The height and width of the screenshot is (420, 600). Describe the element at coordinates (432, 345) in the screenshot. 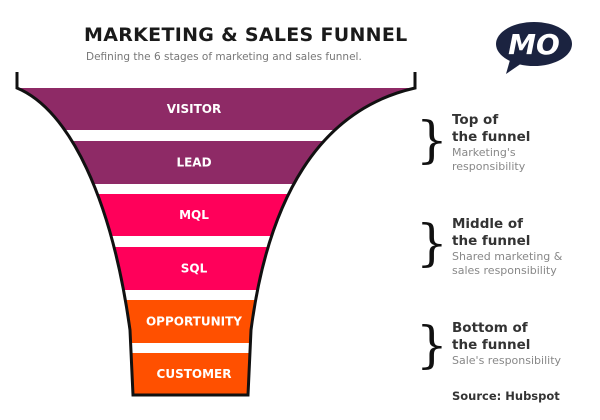

I see `bracket-bottom: }` at that location.